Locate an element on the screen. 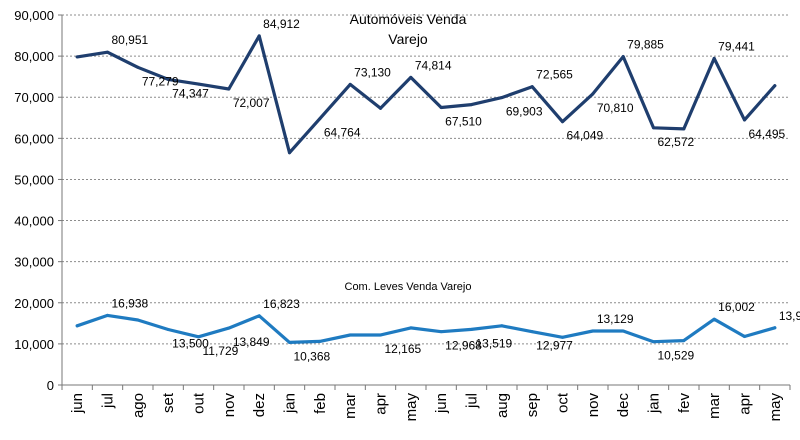 This screenshot has width=800, height=440. y-tick-label: 90,000 is located at coordinates (34, 15).